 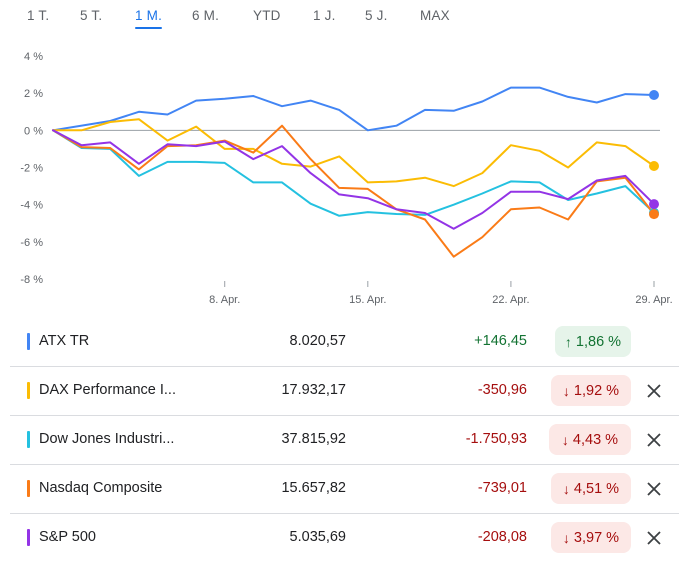 What do you see at coordinates (502, 537) in the screenshot?
I see `instrument-change: -208,08` at bounding box center [502, 537].